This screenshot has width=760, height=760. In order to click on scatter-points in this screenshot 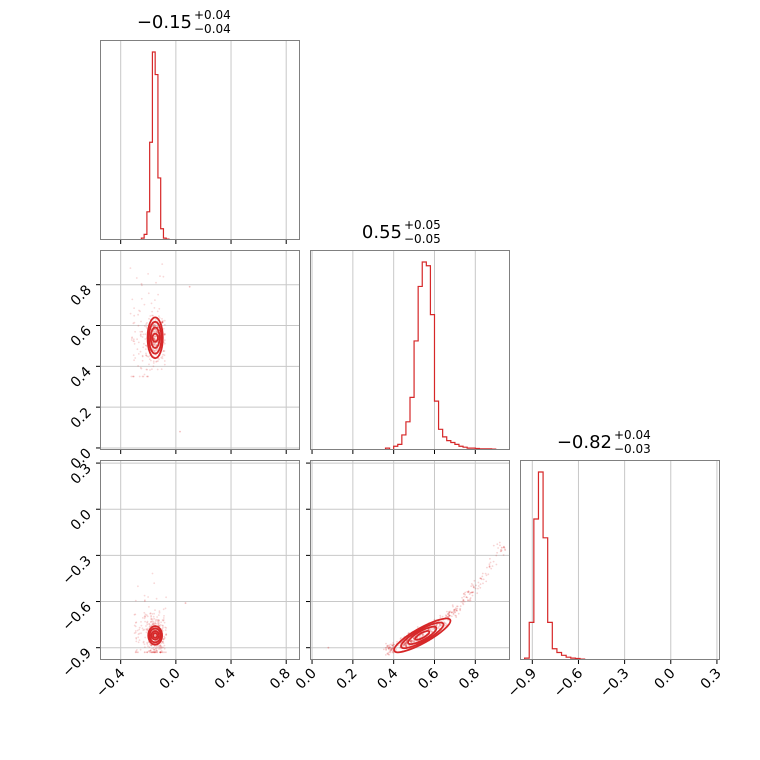, I will do `click(417, 598)`.